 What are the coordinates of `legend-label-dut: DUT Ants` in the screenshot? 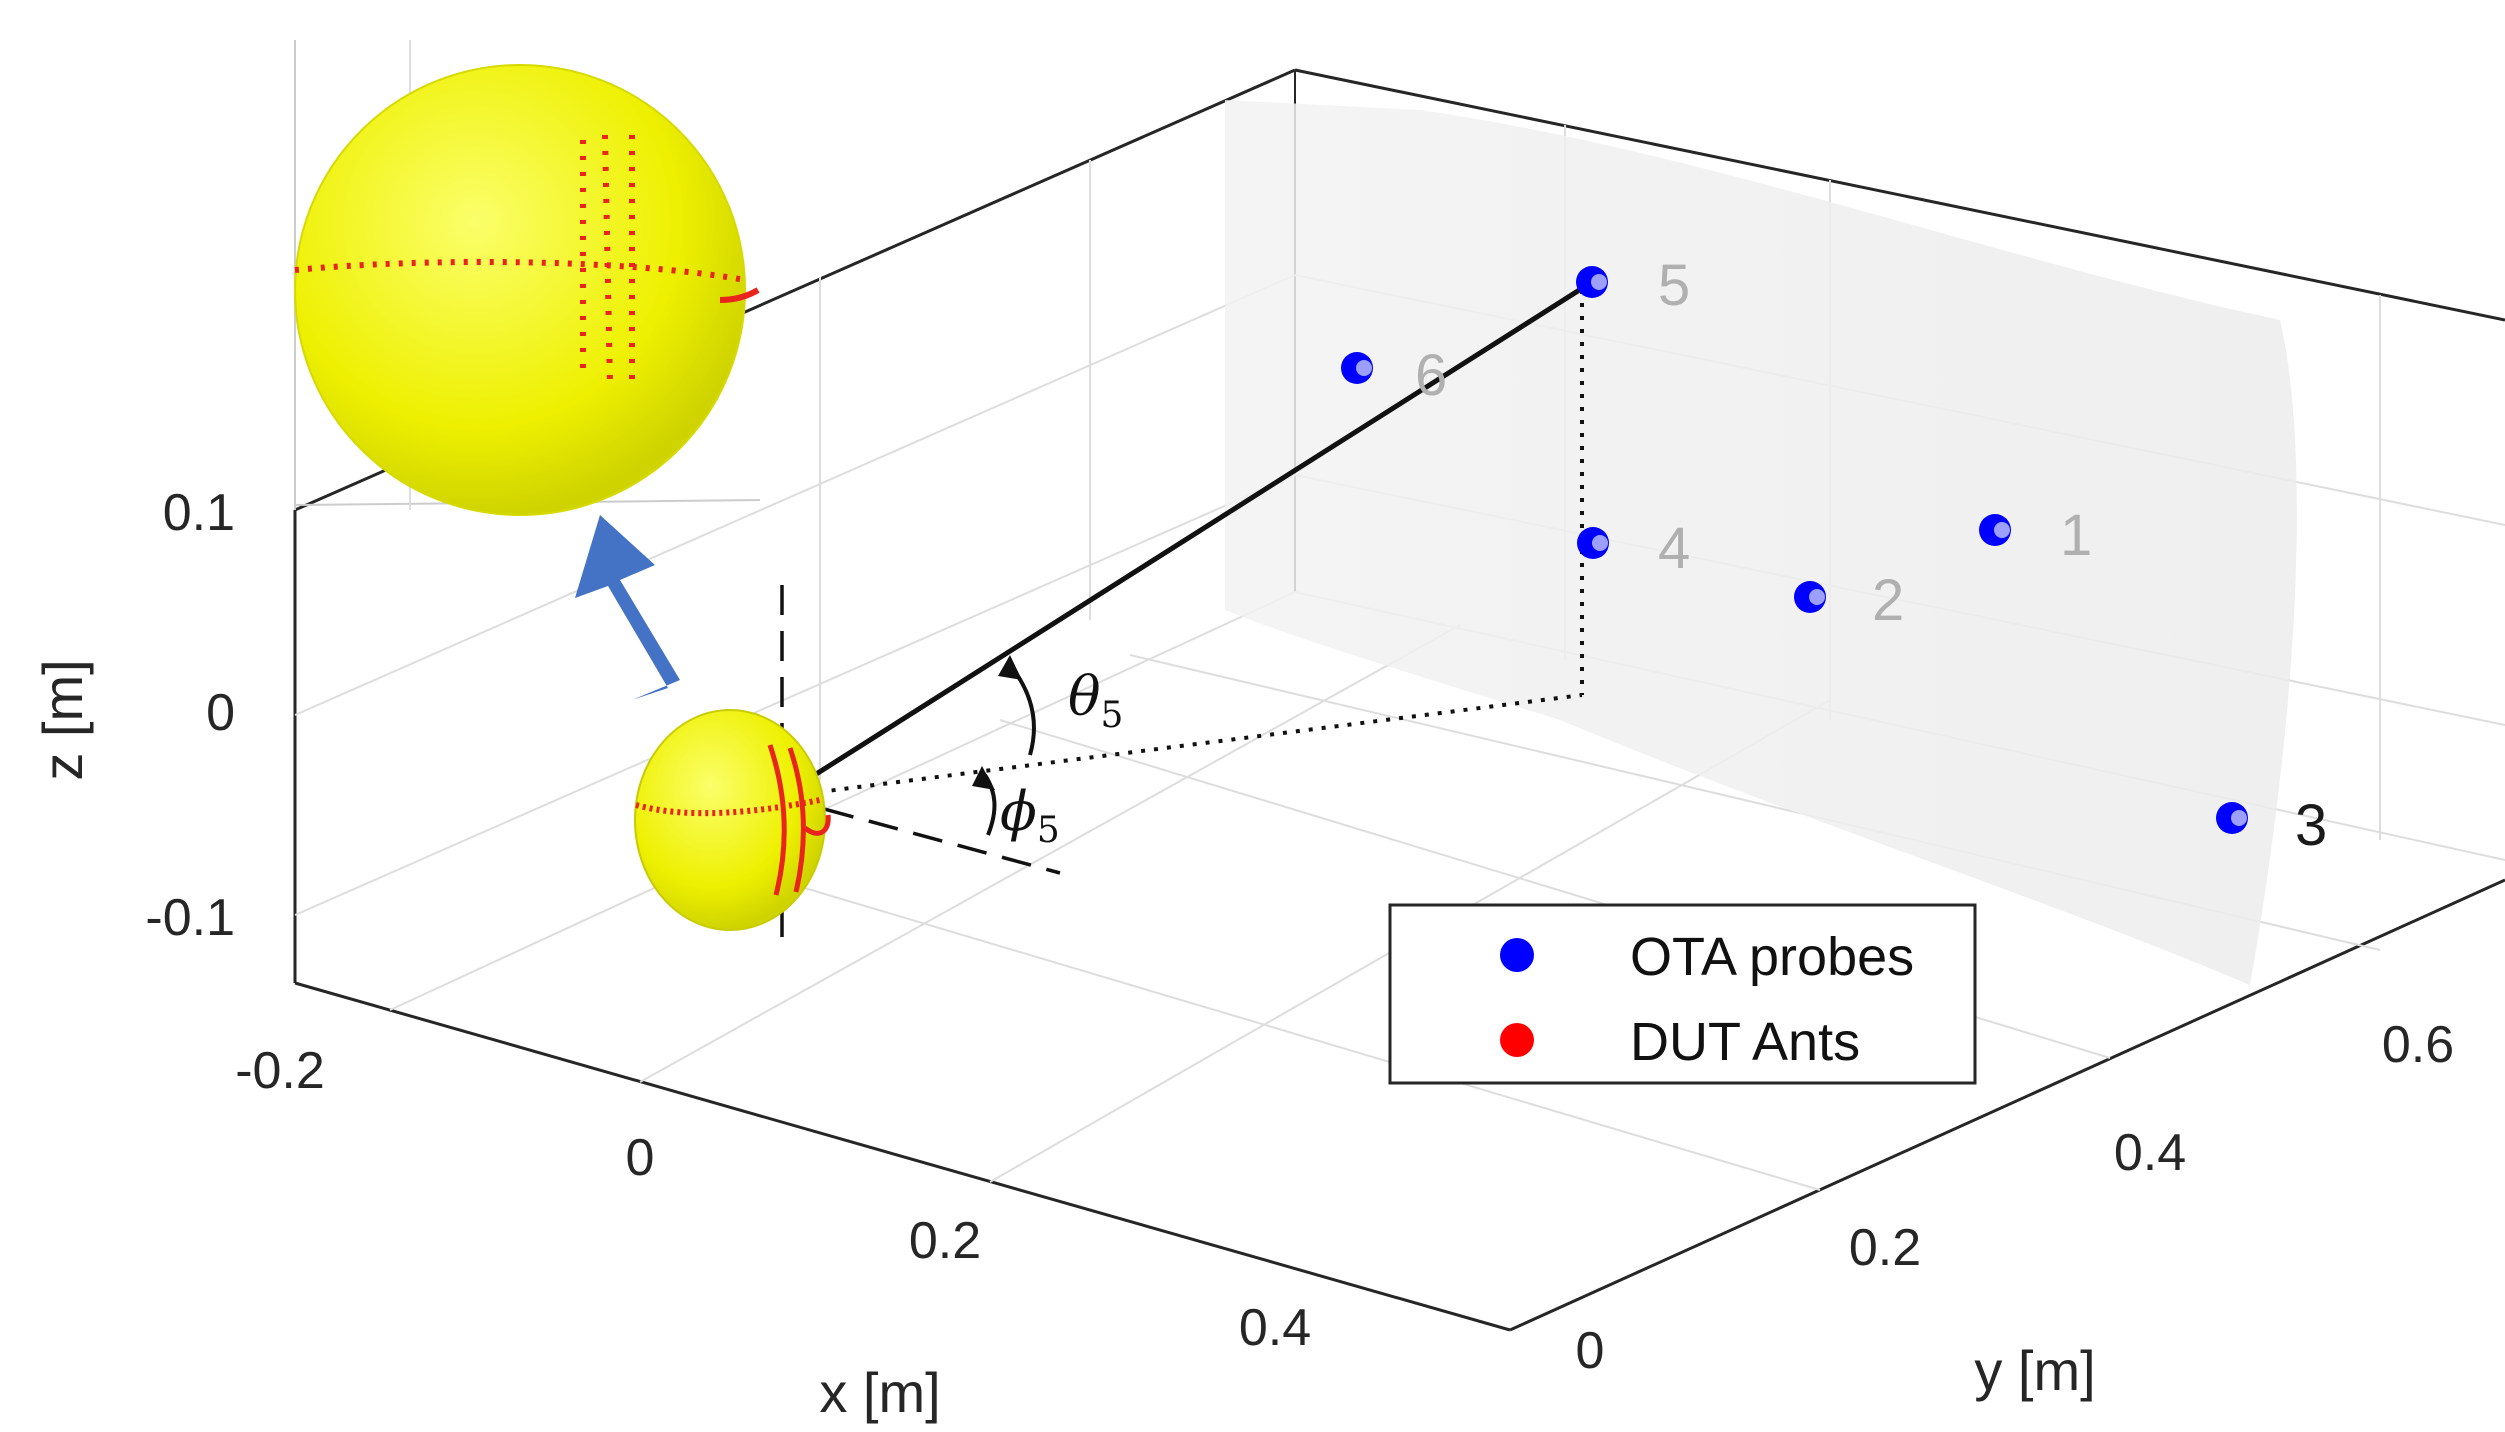 It's located at (1745, 1042).